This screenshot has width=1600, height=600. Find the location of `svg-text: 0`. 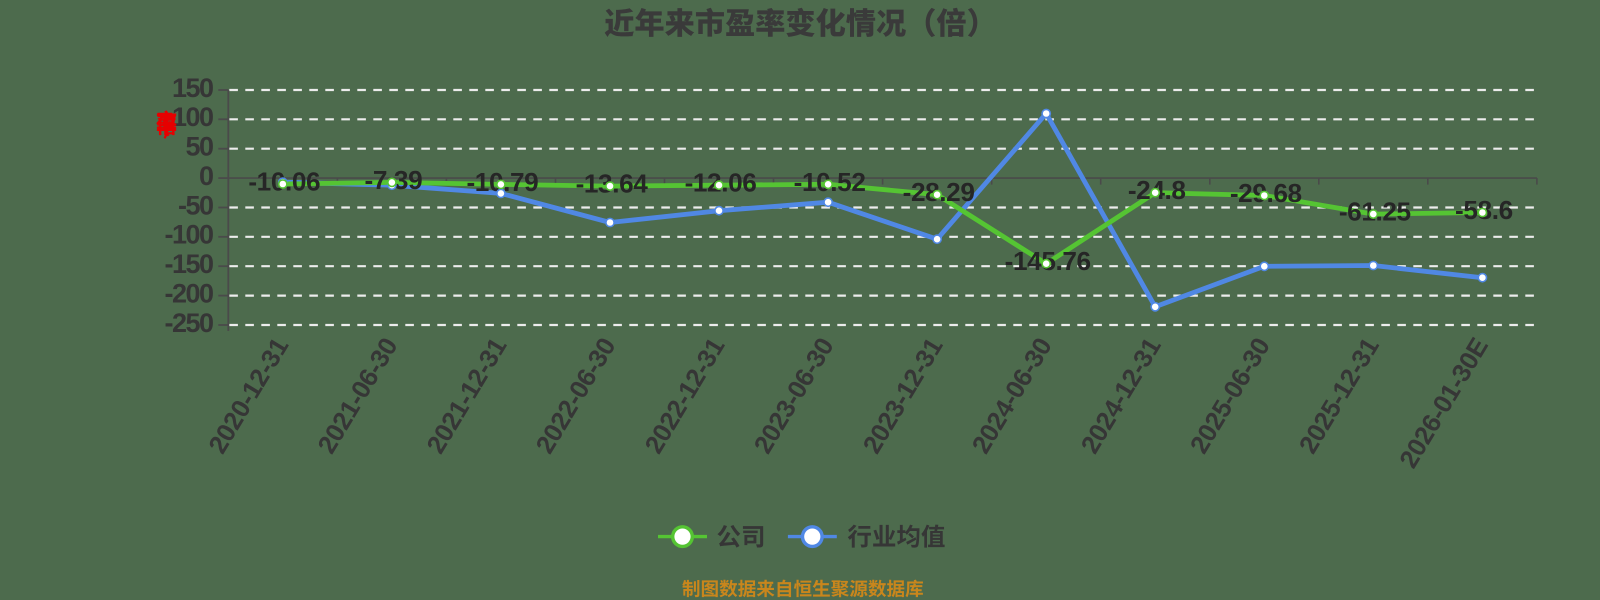

svg-text: 0 is located at coordinates (206, 176).